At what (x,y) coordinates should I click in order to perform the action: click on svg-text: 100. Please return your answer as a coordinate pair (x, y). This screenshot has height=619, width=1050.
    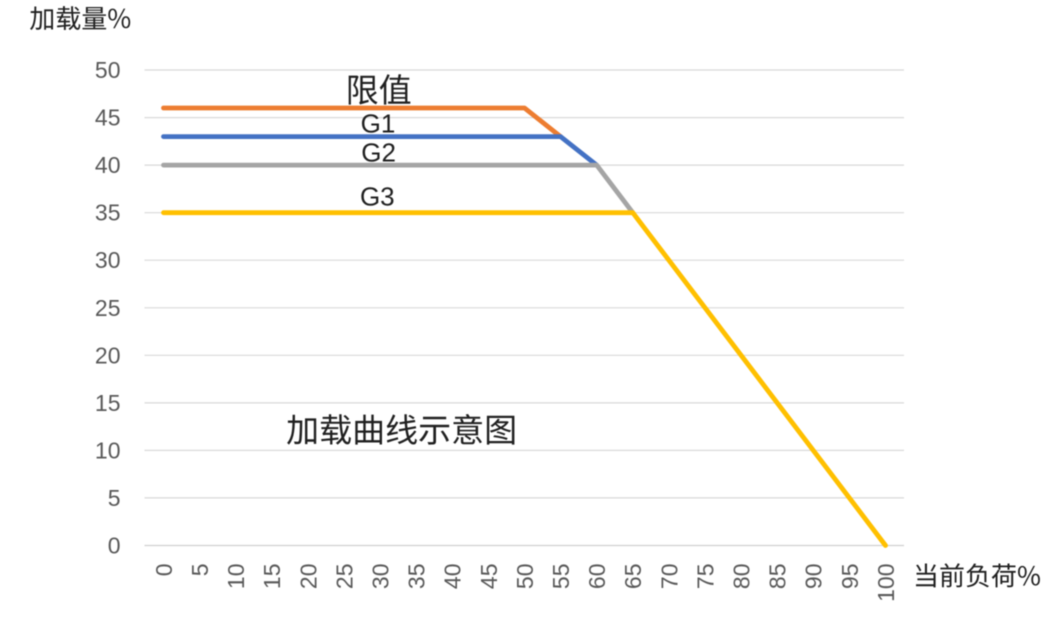
    Looking at the image, I should click on (886, 583).